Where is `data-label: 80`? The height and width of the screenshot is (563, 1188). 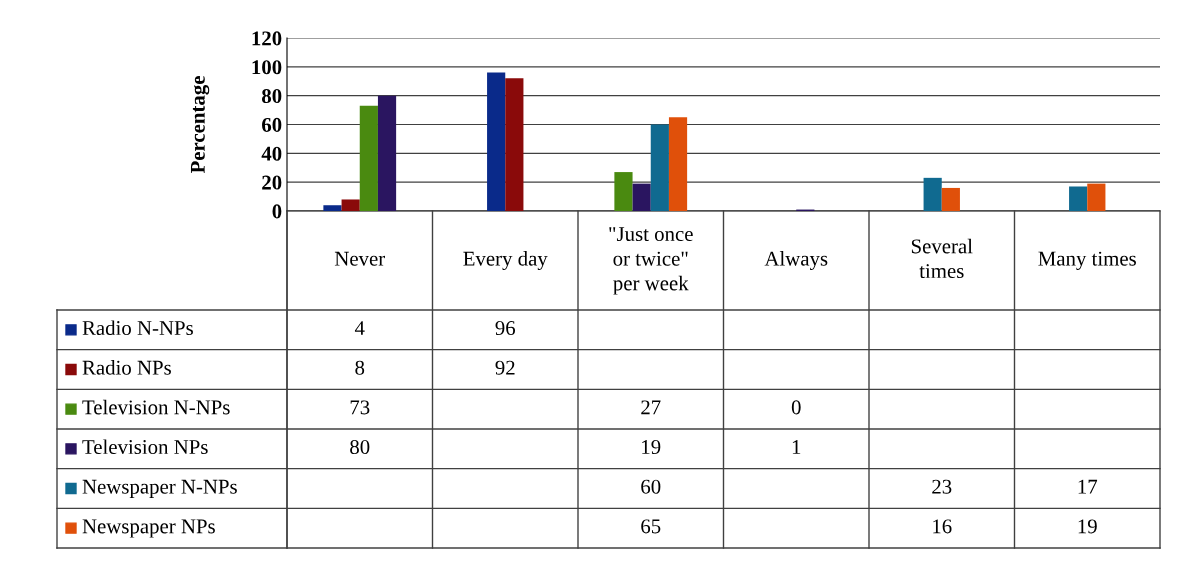 data-label: 80 is located at coordinates (360, 447).